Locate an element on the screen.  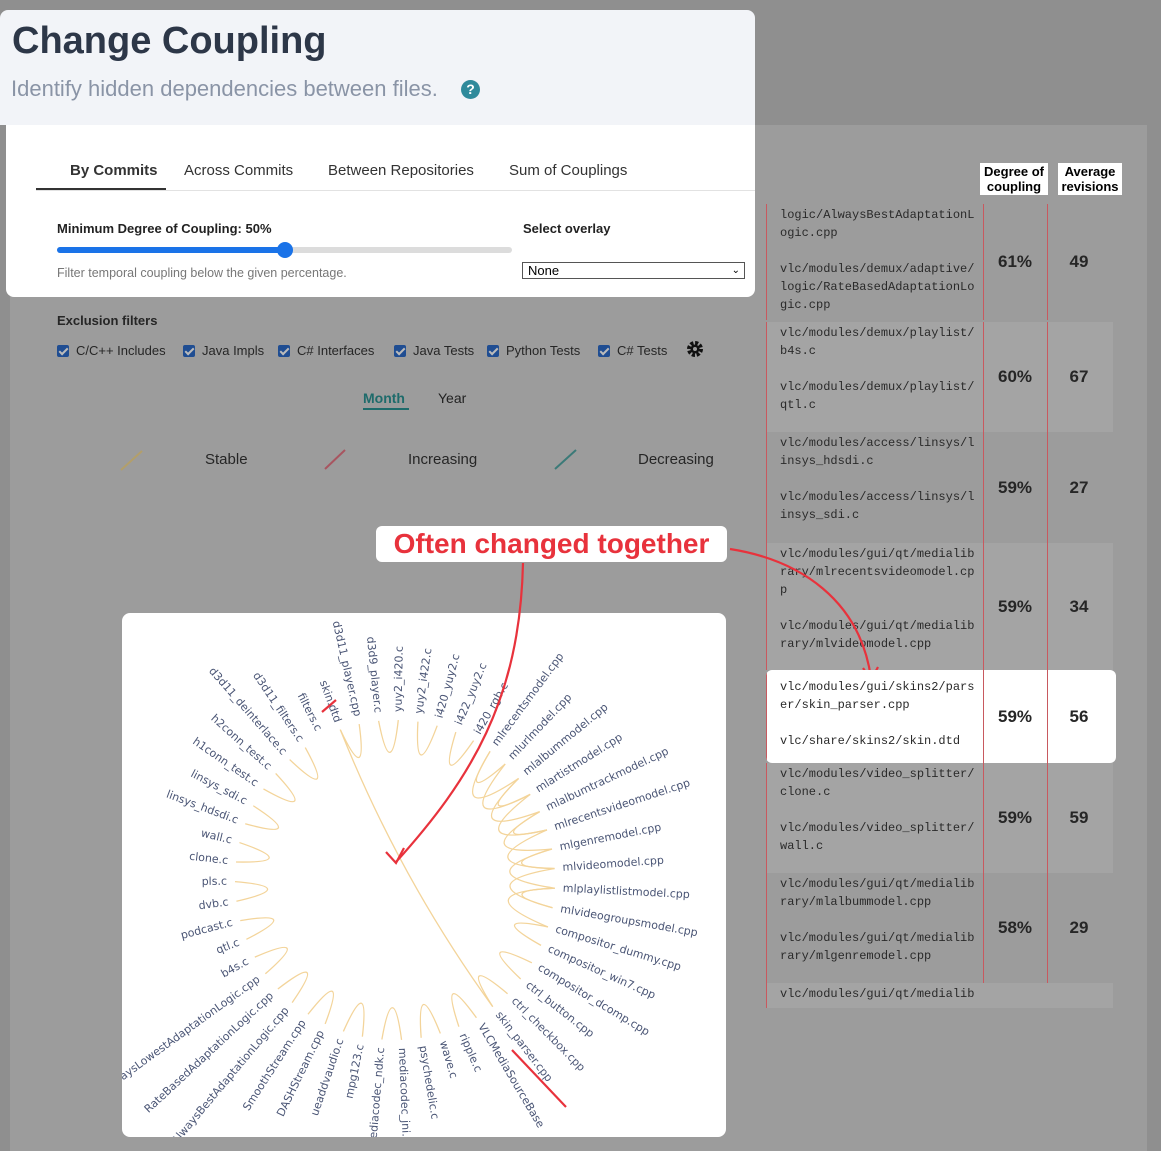
exclusion-filter: Java Tests is located at coordinates (434, 350).